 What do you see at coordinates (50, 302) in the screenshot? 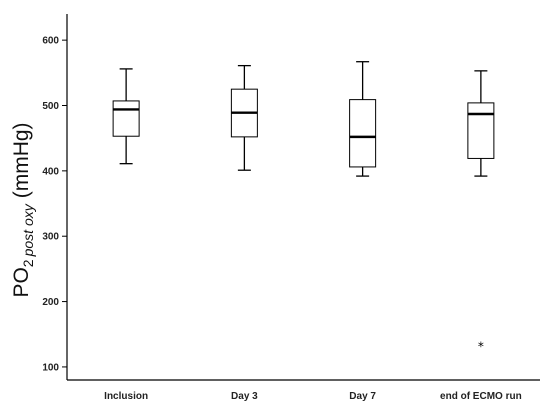
I see `y-tick-label: 200` at bounding box center [50, 302].